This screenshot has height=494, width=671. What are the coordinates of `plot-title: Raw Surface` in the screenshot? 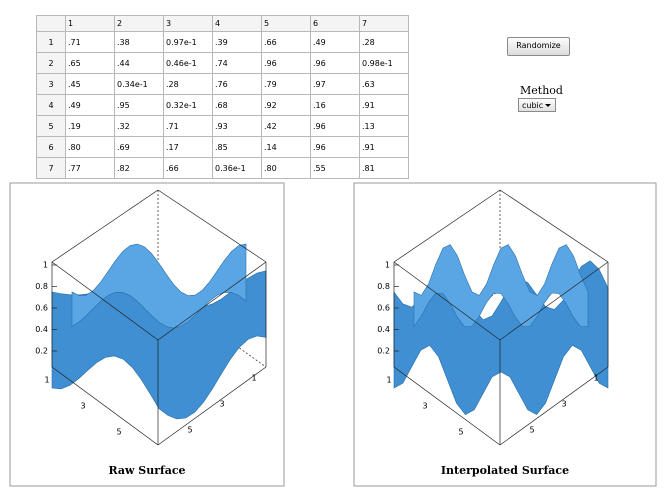 It's located at (146, 470).